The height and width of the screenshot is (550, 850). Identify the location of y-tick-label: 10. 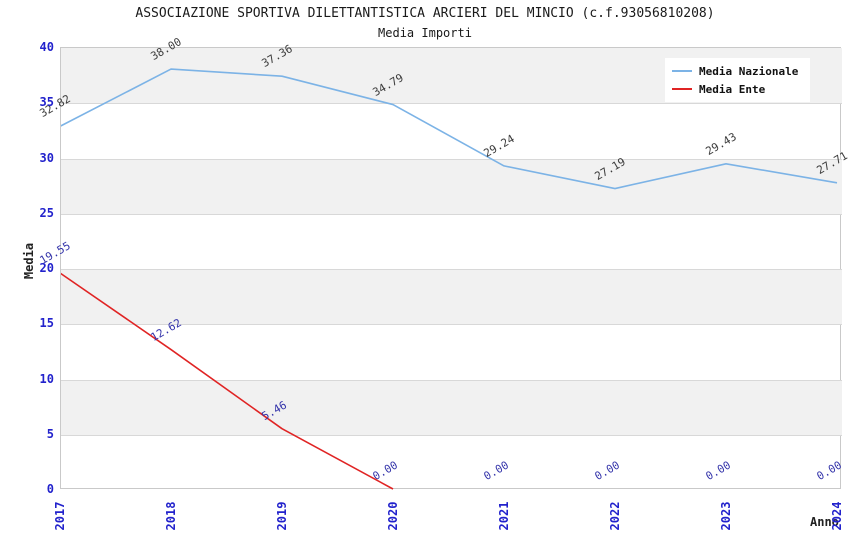
(46, 378).